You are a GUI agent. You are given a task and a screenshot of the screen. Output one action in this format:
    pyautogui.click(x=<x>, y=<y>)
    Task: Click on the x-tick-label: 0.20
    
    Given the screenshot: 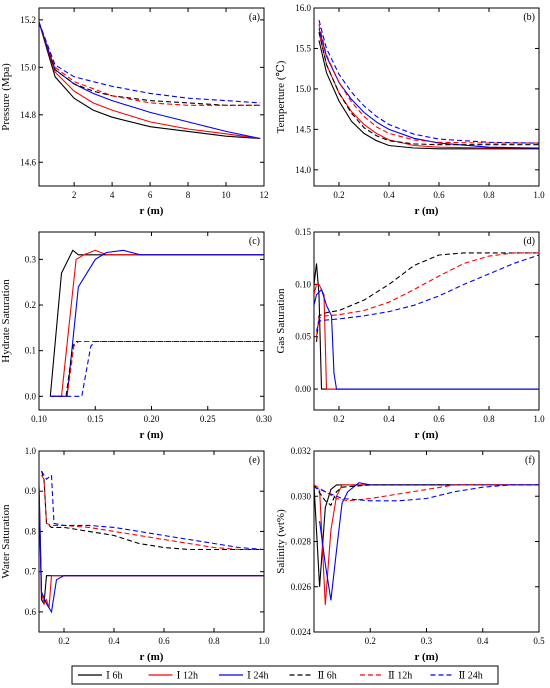 What is the action you would take?
    pyautogui.click(x=152, y=419)
    